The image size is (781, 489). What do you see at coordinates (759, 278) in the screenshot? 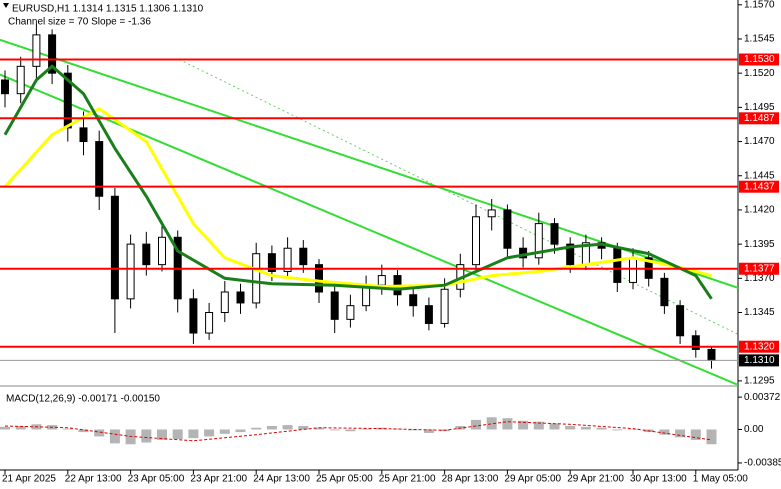
I see `y-tick-label: 1.1370` at bounding box center [759, 278].